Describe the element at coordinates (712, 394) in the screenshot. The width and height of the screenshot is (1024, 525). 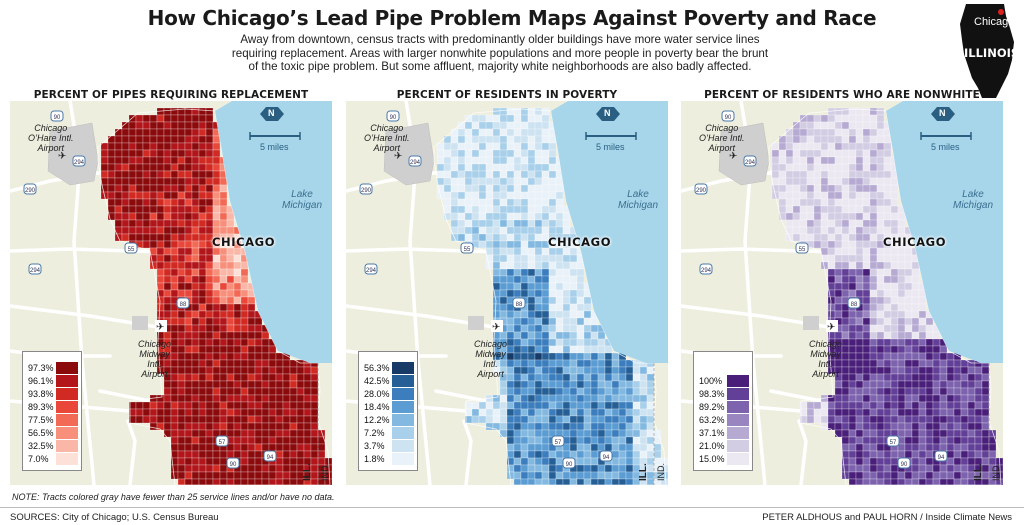
I see `legend-label: 98.3%` at that location.